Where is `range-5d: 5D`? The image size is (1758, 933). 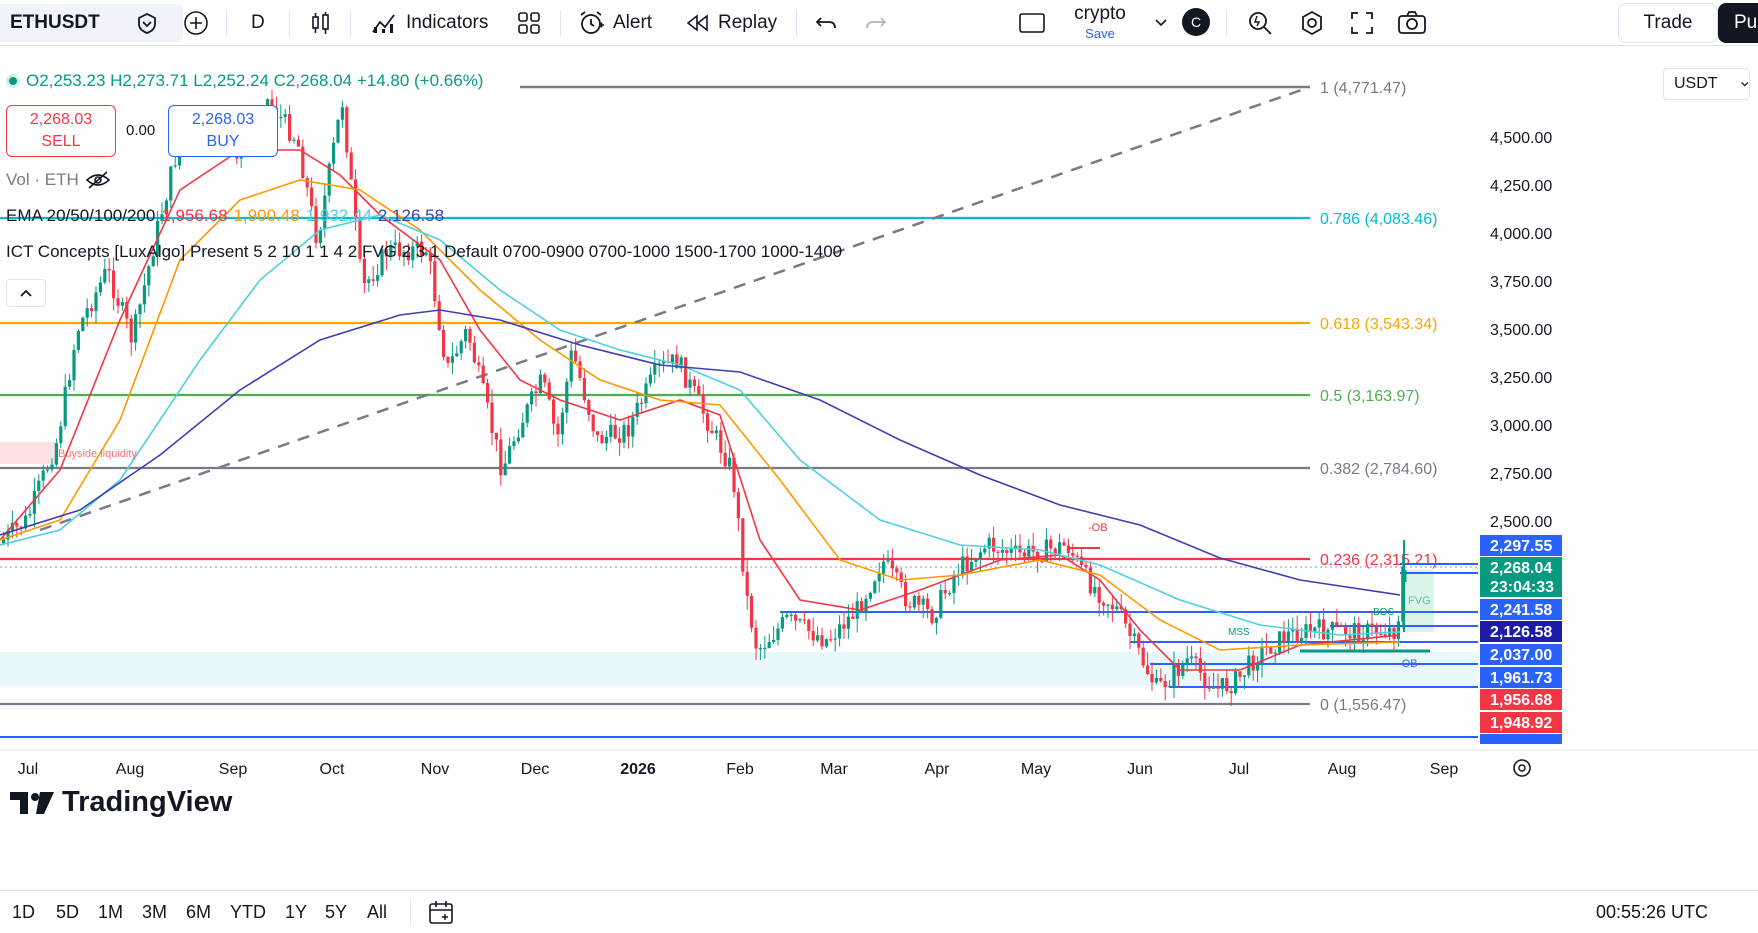 range-5d: 5D is located at coordinates (68, 912).